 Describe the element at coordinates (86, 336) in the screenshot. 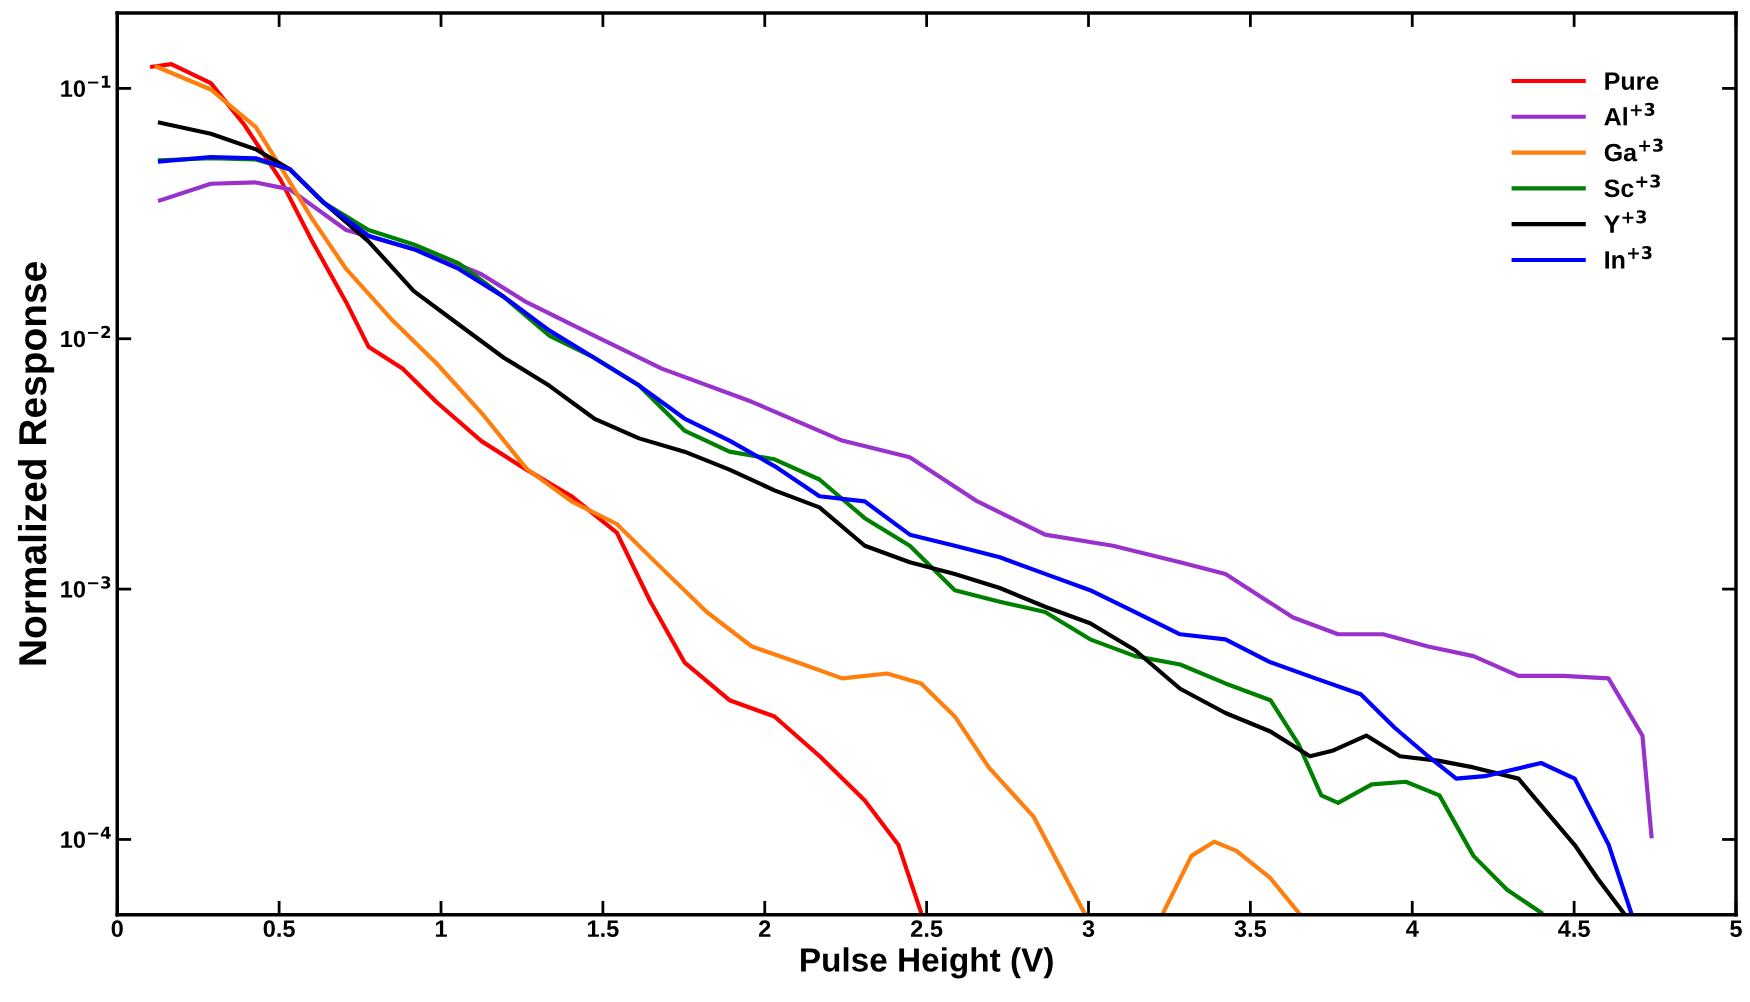

I see `y-tick-label: 10$^{−2}$` at that location.